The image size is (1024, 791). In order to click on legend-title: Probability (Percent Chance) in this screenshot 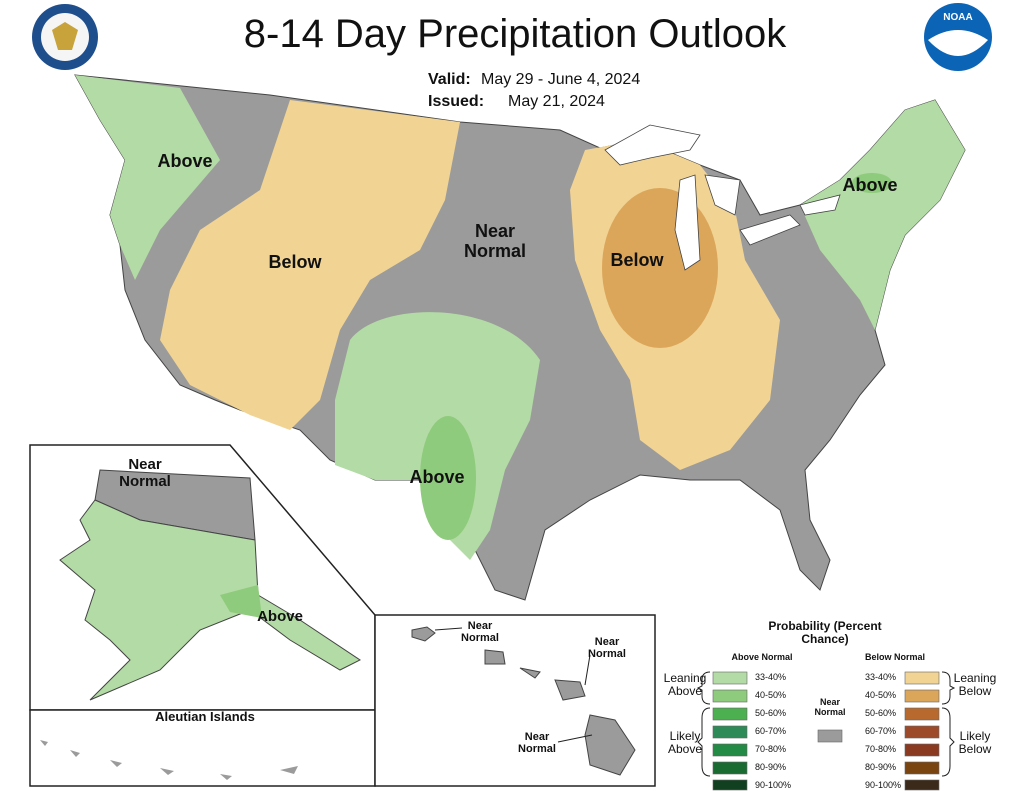, I will do `click(825, 633)`.